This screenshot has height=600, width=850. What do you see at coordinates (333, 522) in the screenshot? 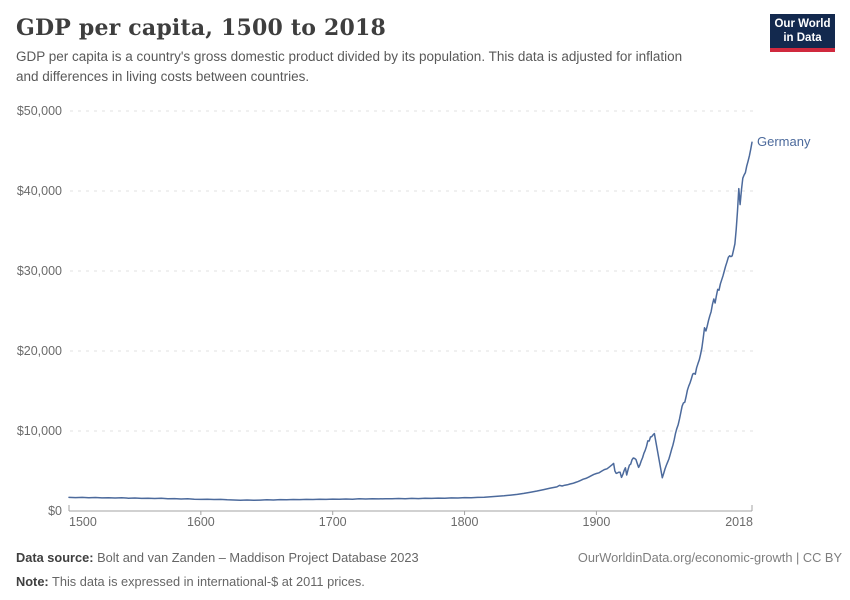
I see `x-axis-tick-label: 1700` at bounding box center [333, 522].